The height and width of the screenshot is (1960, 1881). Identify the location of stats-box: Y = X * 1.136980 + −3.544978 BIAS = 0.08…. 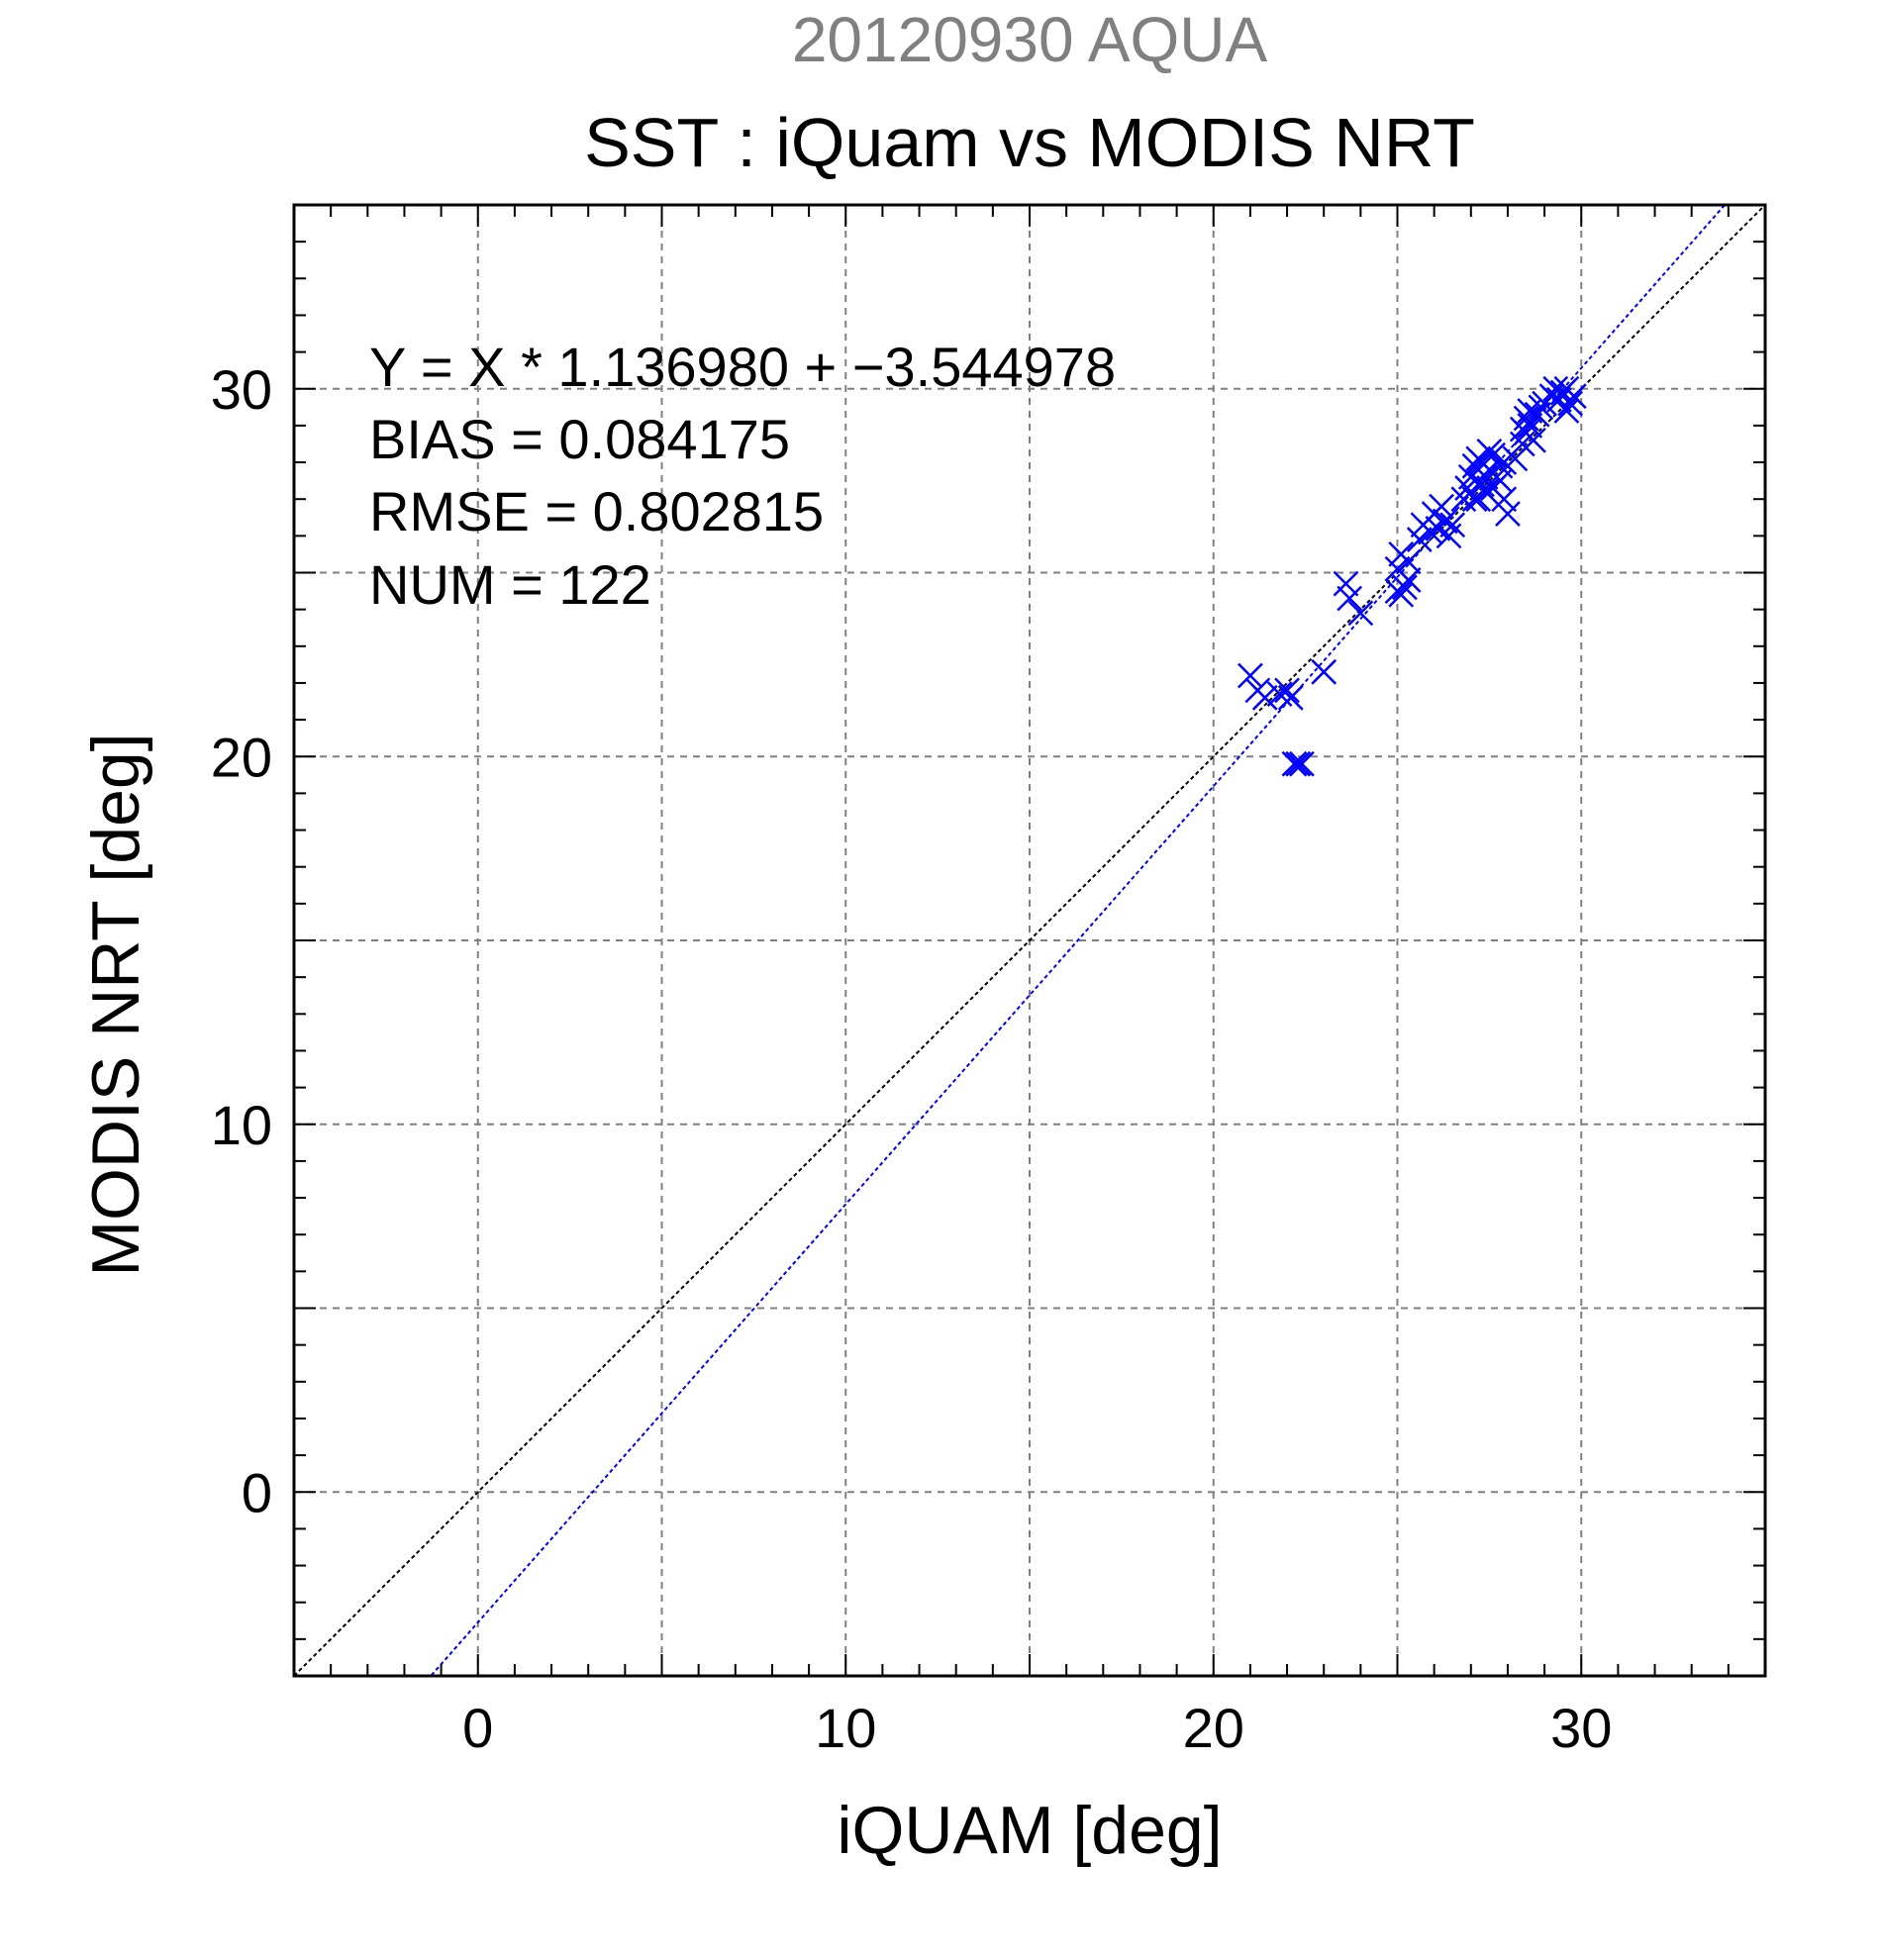
(742, 476).